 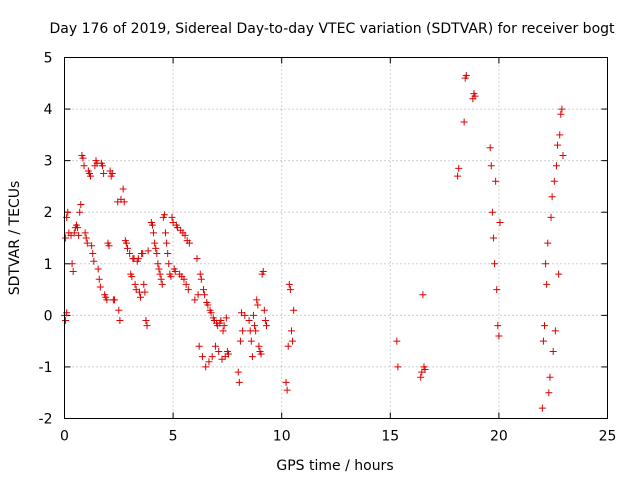 I want to click on y-tick-label: 3, so click(x=48, y=162).